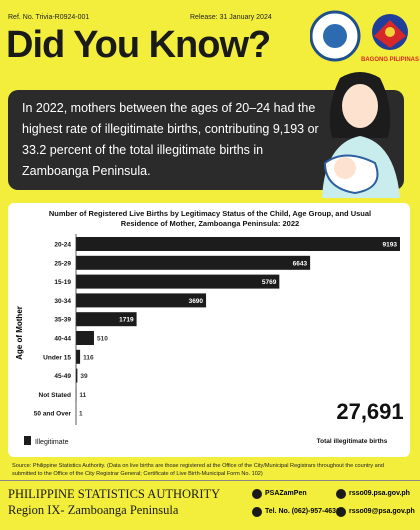 Image resolution: width=420 pixels, height=530 pixels. Describe the element at coordinates (62, 320) in the screenshot. I see `category-label: 35-39` at that location.